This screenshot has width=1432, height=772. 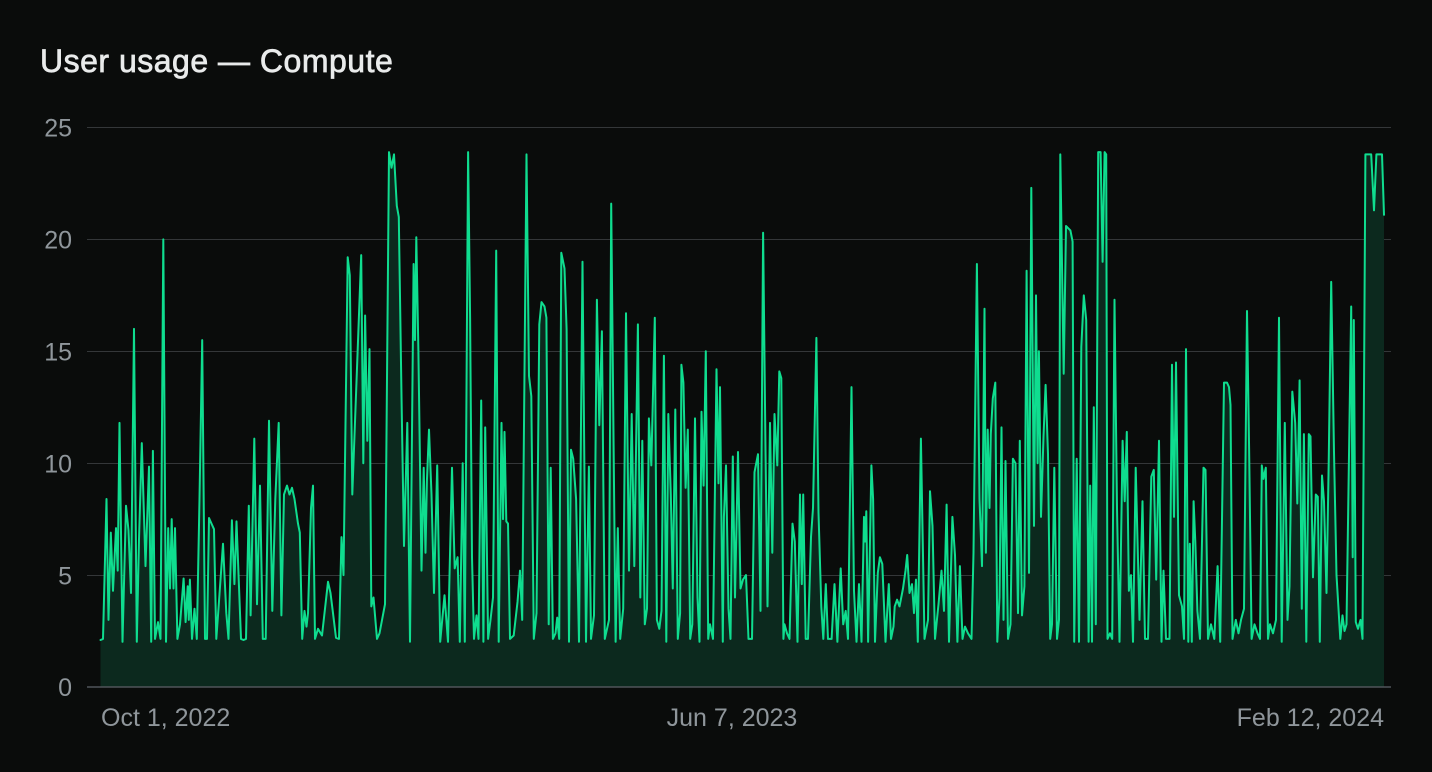 What do you see at coordinates (65, 688) in the screenshot?
I see `svg-text: 0` at bounding box center [65, 688].